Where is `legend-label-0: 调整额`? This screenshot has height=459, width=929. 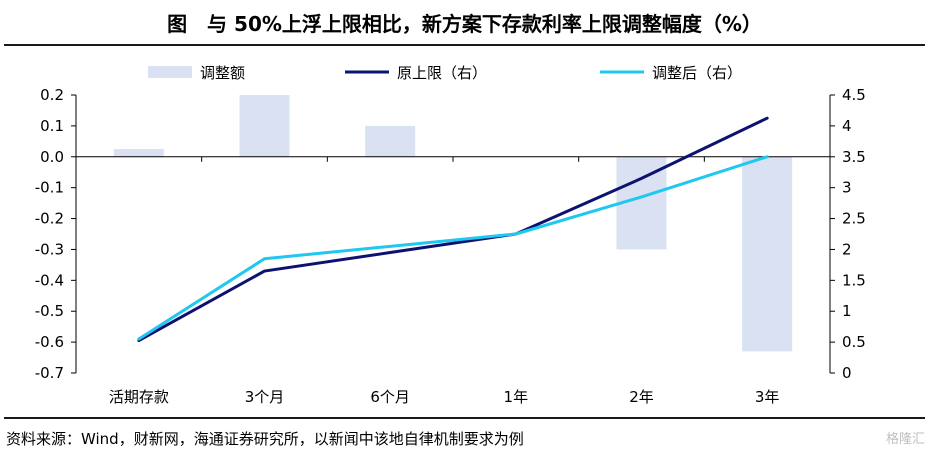 legend-label-0: 调整额 is located at coordinates (222, 73).